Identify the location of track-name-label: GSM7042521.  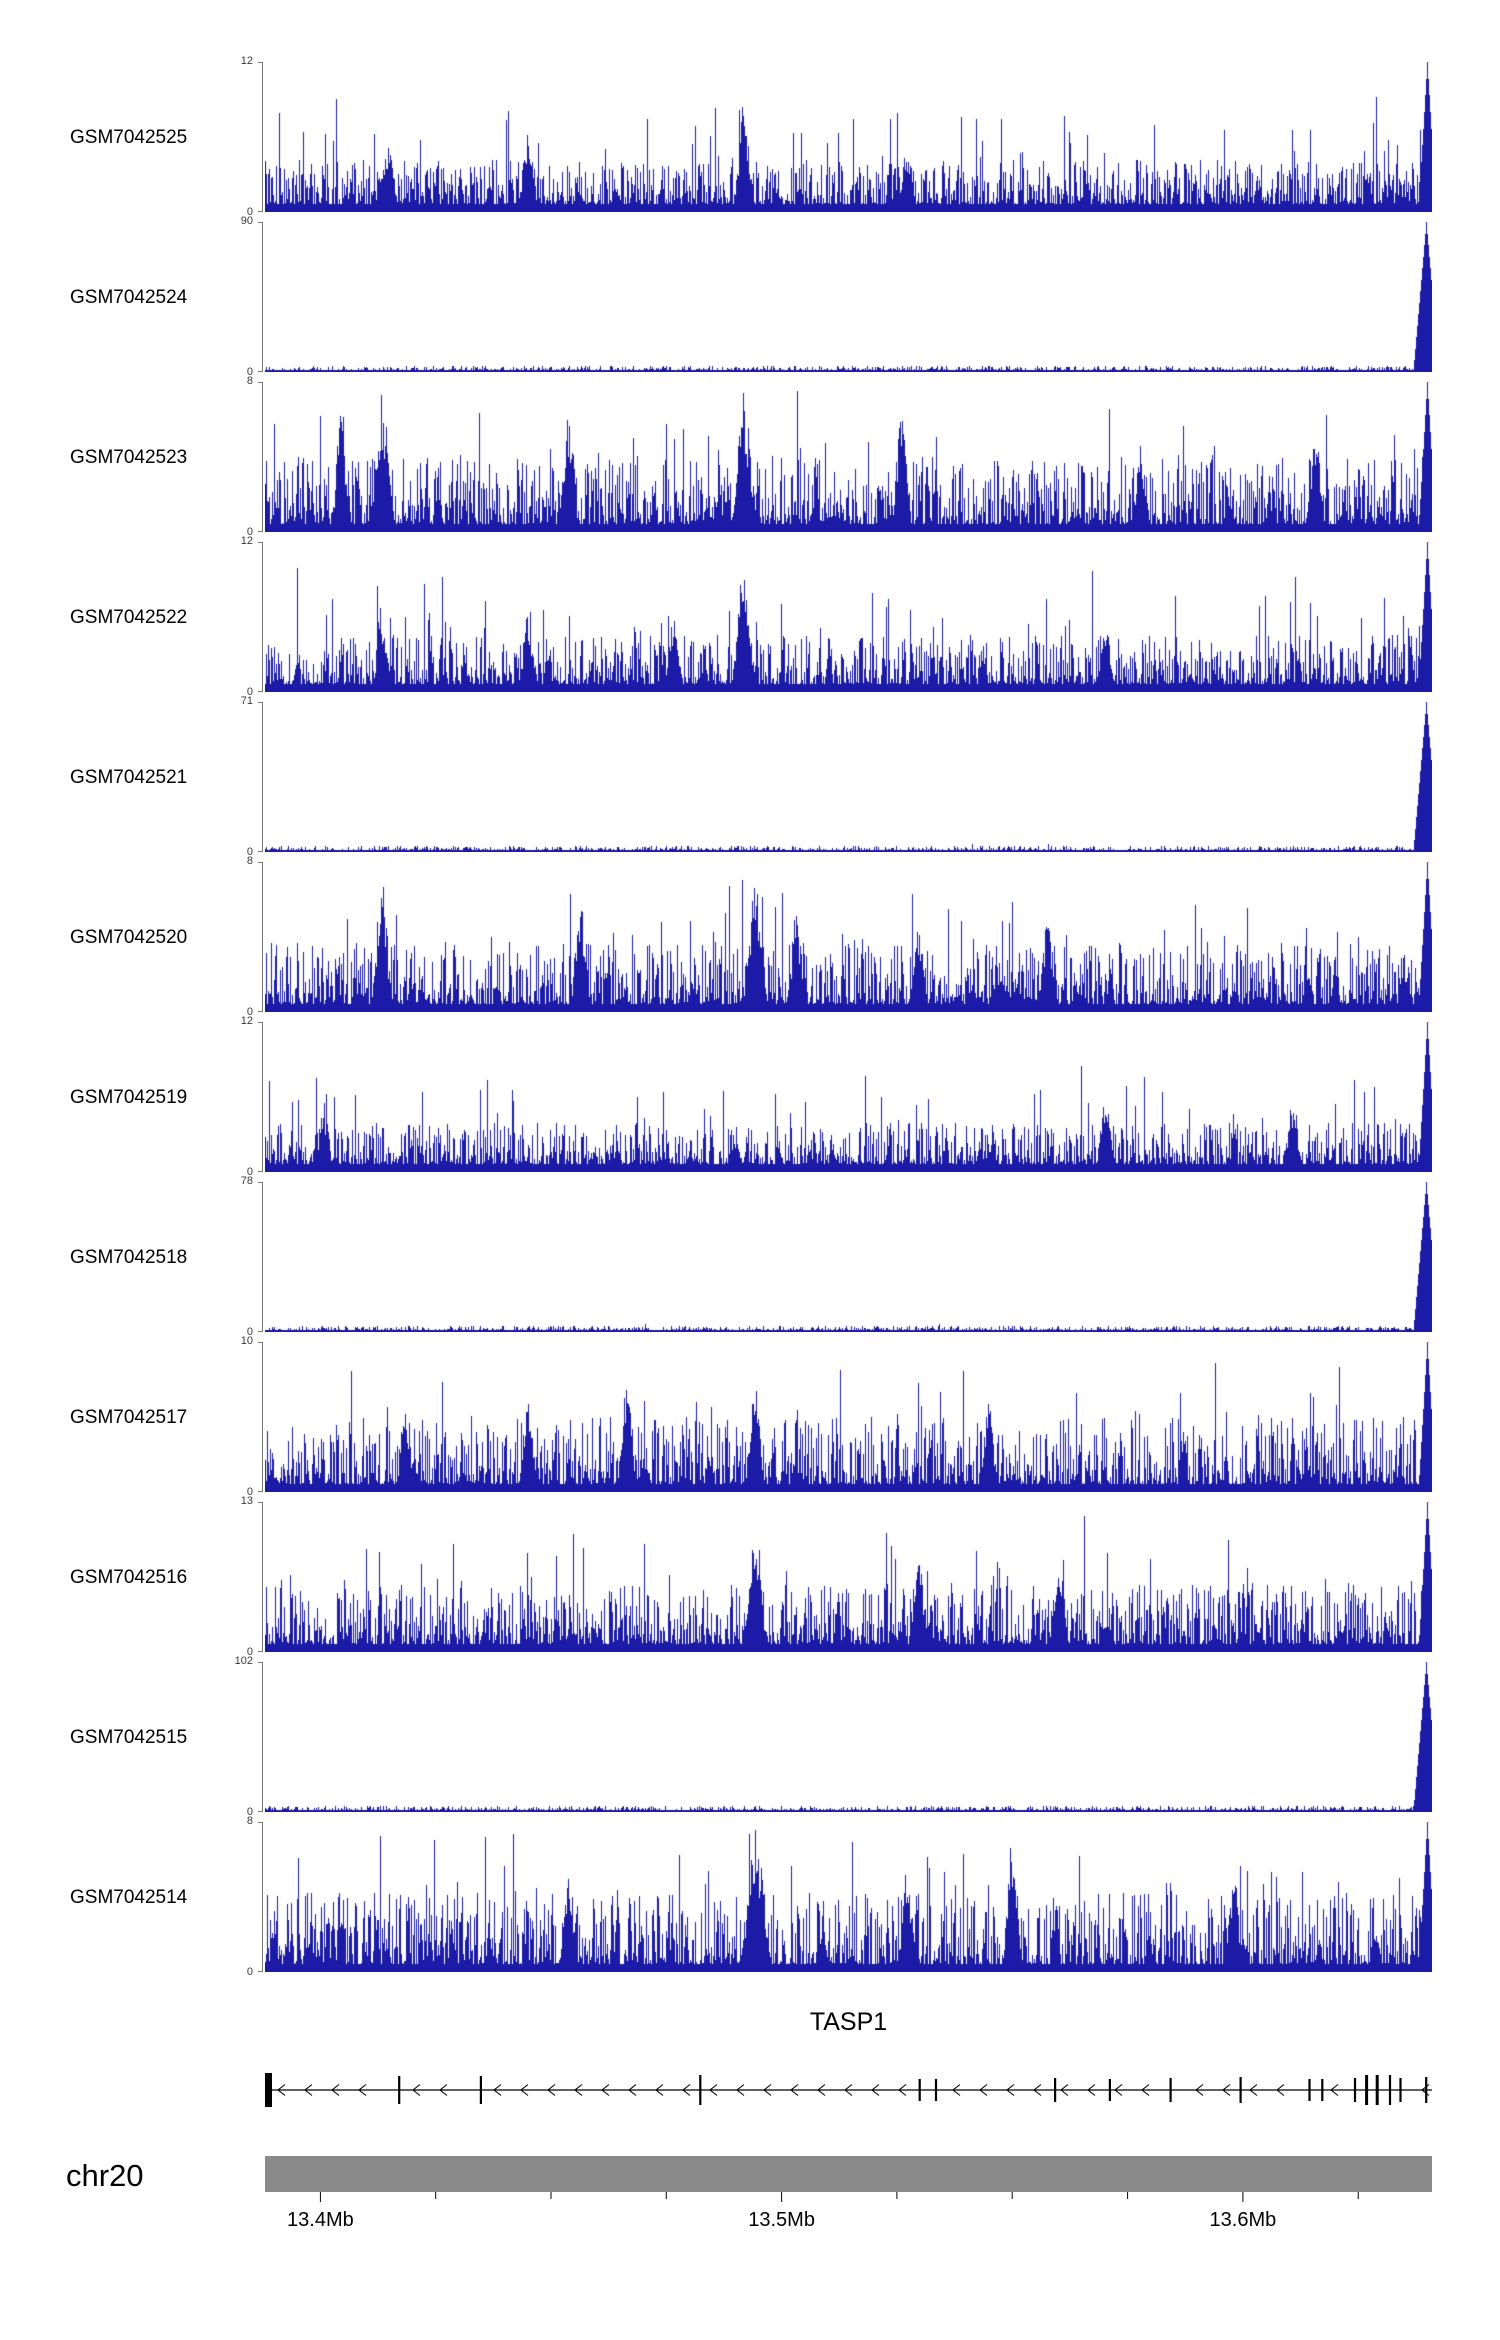
(129, 777).